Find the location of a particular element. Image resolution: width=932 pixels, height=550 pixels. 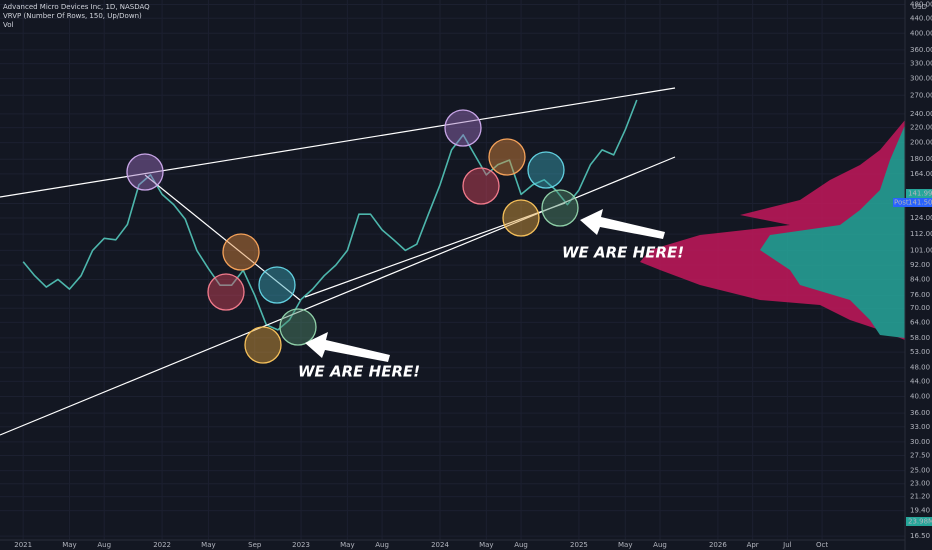

y-tick-label: 40.00 is located at coordinates (920, 396).